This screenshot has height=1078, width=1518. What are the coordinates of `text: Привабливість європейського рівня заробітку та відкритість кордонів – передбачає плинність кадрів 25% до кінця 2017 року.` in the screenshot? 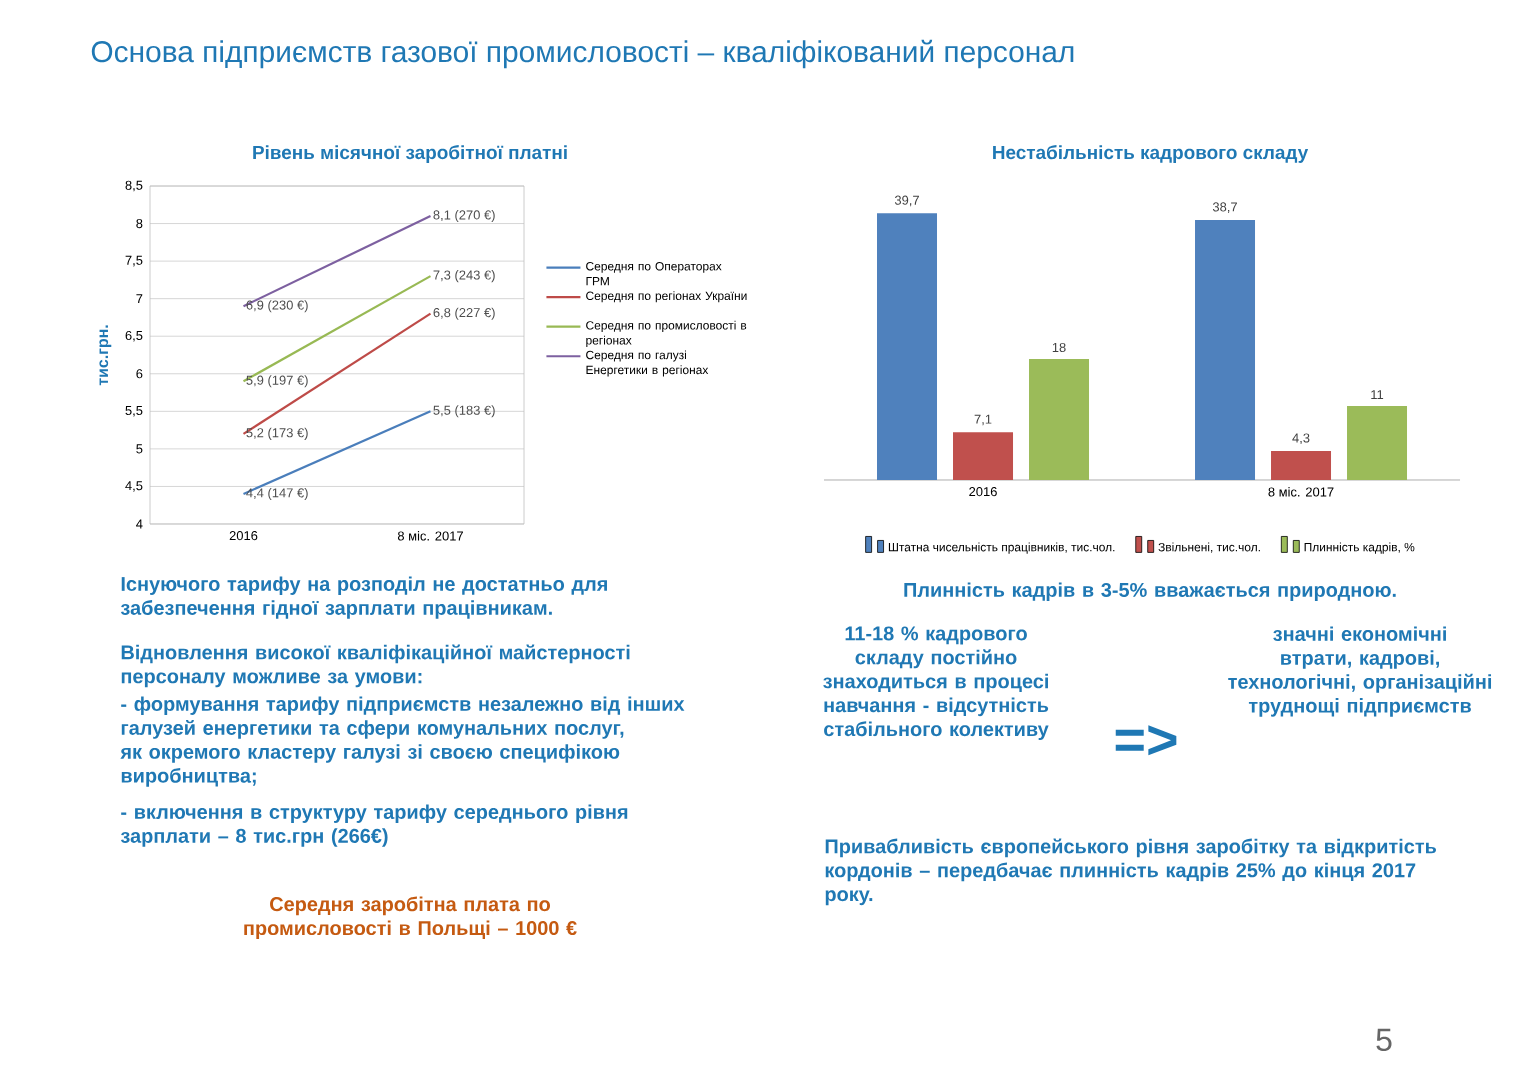 It's located at (1131, 872).